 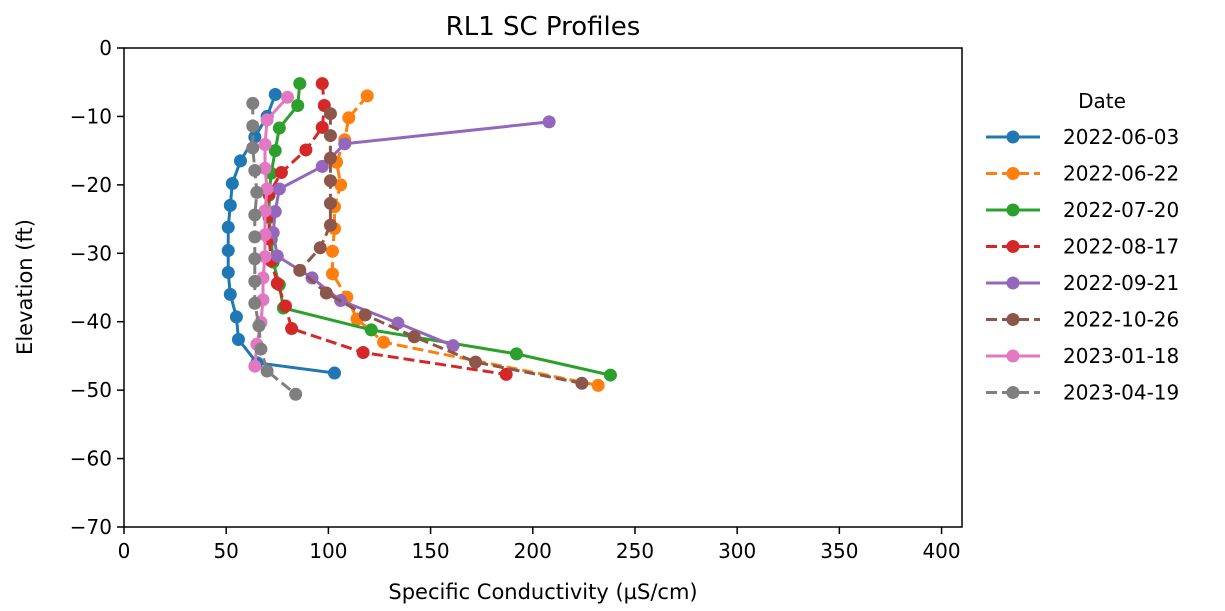 I want to click on x-tick-label: 100, so click(x=328, y=551).